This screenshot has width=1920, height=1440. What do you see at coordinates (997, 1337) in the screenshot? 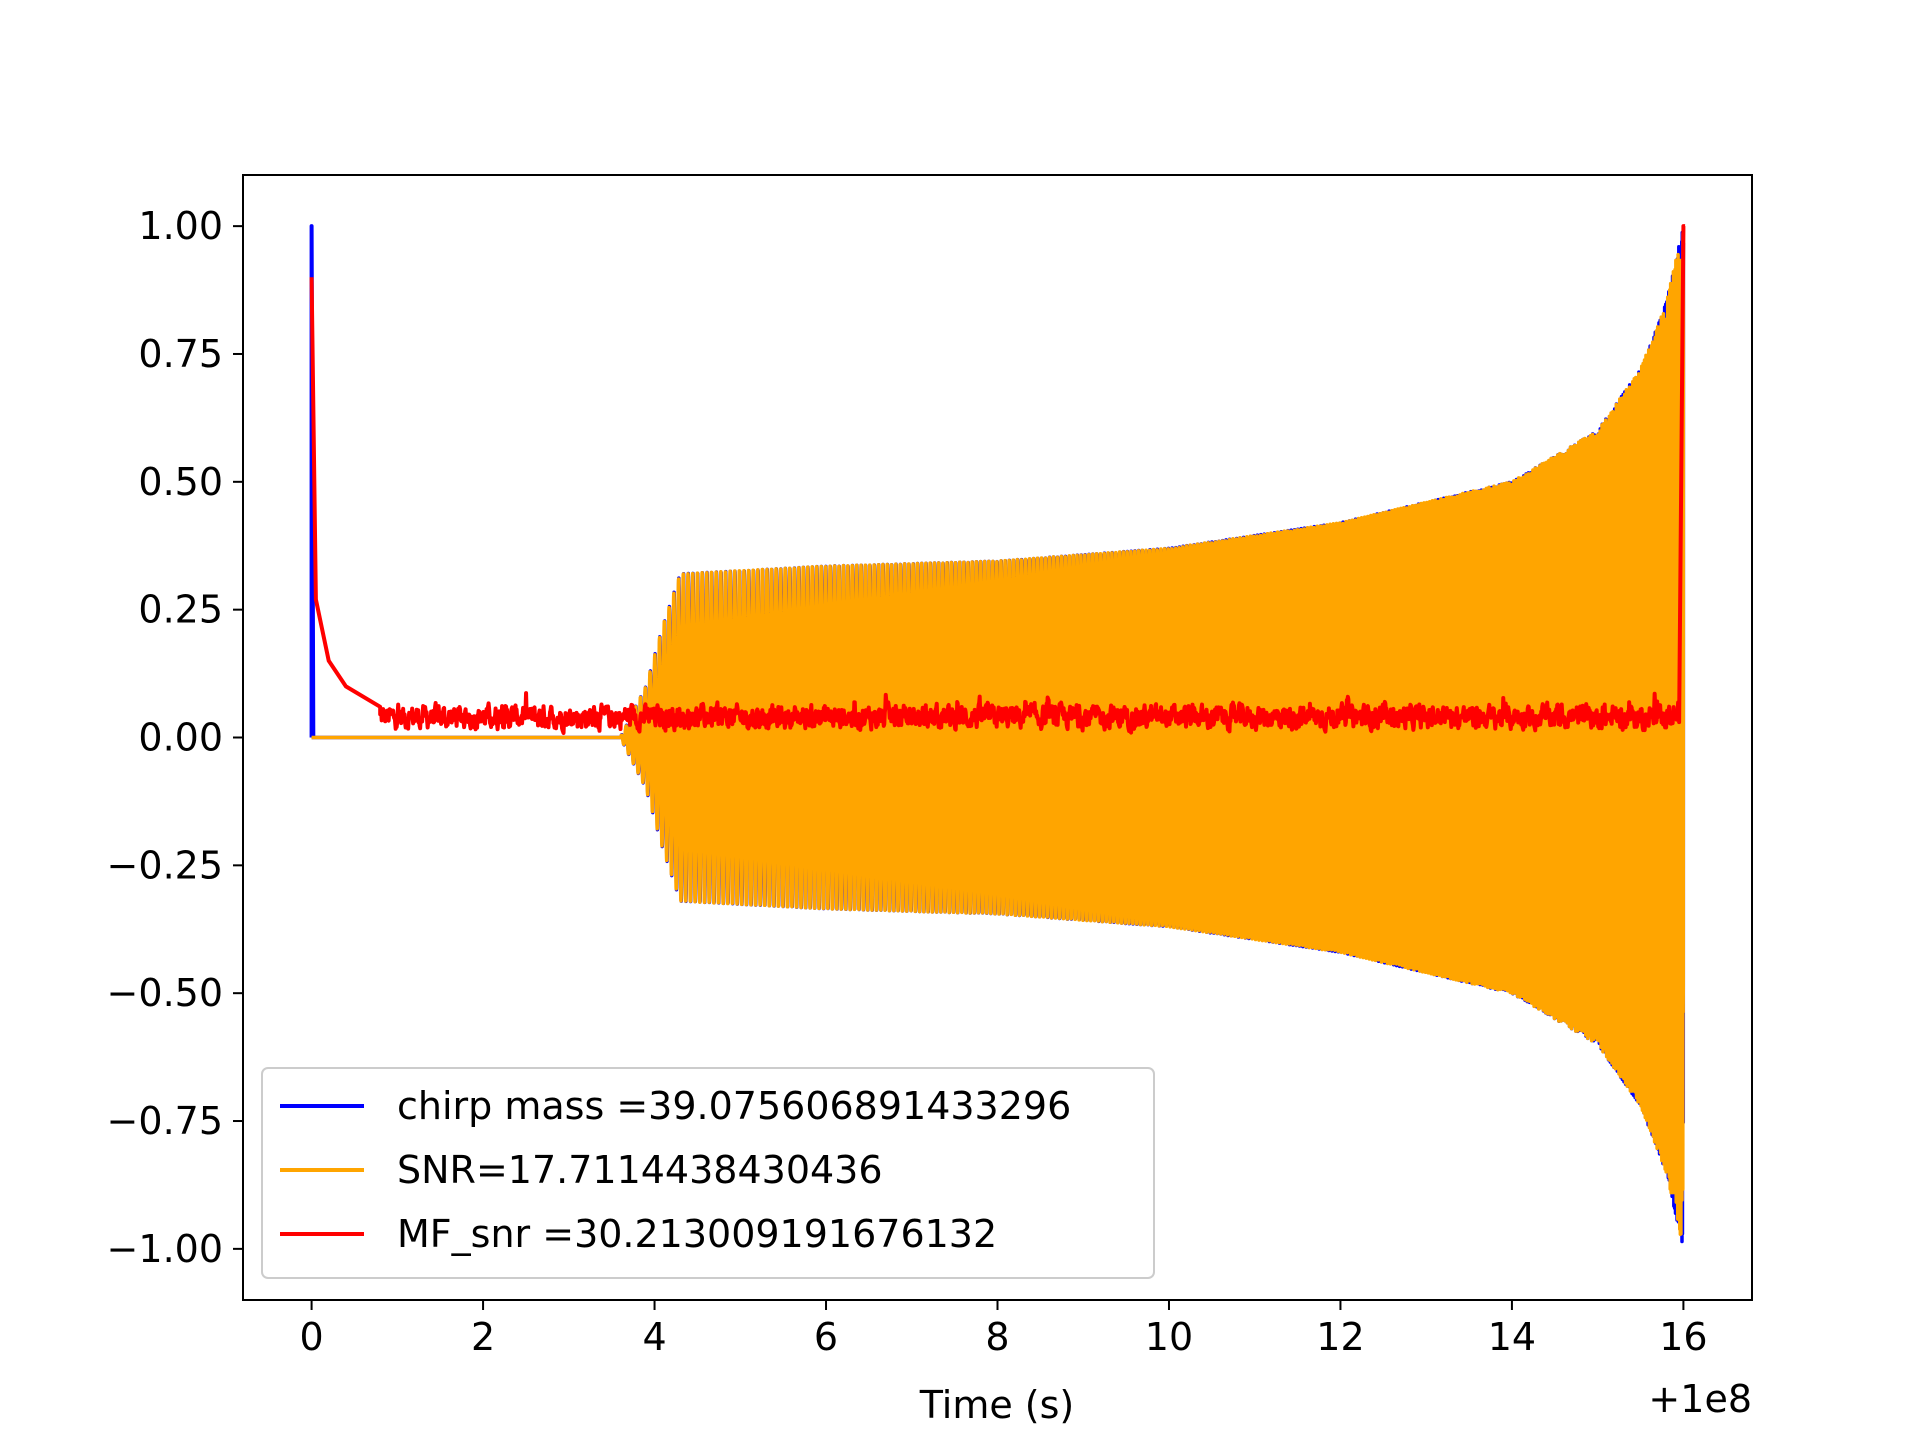
I see `x-tick-label: 8` at bounding box center [997, 1337].